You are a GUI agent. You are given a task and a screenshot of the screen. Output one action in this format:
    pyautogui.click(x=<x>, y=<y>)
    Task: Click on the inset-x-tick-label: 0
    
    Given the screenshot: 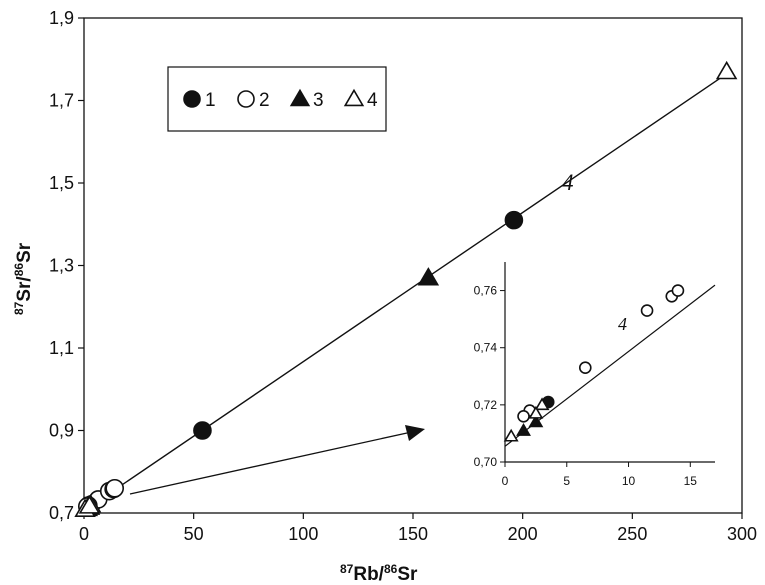 What is the action you would take?
    pyautogui.click(x=505, y=481)
    